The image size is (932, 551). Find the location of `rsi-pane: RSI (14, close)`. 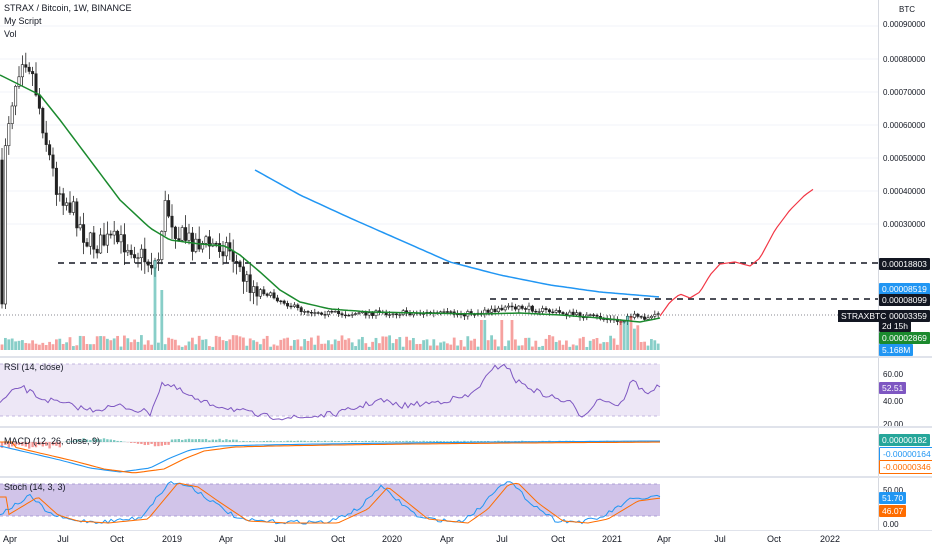

rsi-pane: RSI (14, close) is located at coordinates (439, 392).